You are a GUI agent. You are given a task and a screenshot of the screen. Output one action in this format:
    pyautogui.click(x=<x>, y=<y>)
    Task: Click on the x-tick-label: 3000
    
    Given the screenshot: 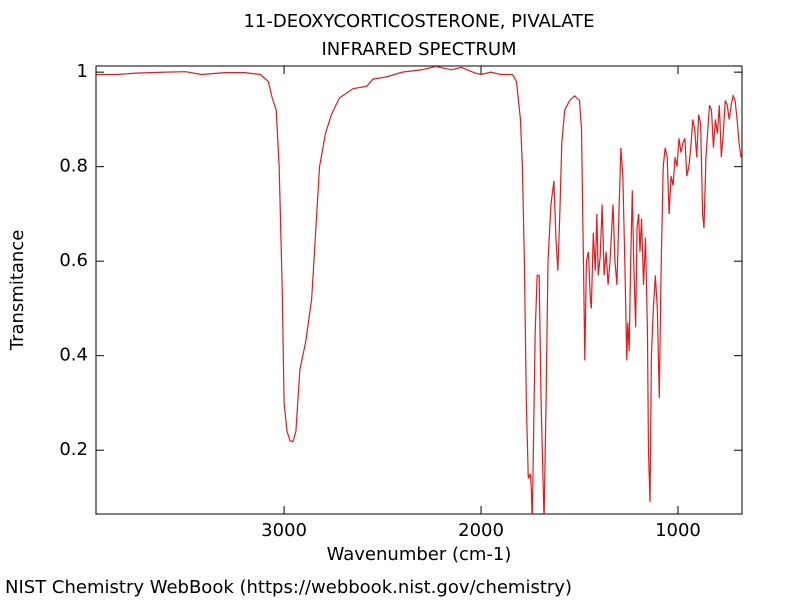 What is the action you would take?
    pyautogui.click(x=284, y=530)
    